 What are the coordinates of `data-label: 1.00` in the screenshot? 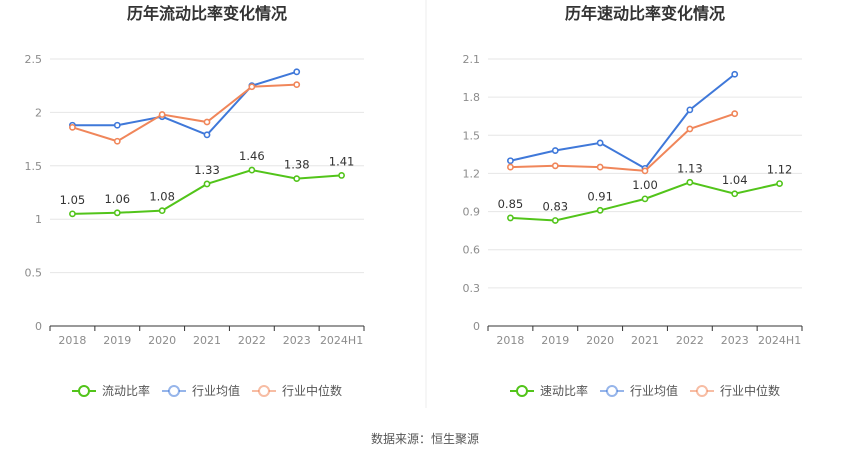 It's located at (645, 185).